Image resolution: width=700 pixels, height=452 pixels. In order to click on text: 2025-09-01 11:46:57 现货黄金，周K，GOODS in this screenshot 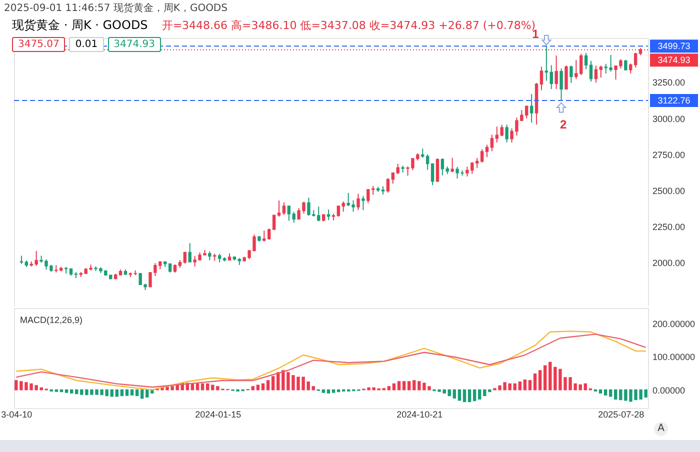, I will do `click(116, 8)`.